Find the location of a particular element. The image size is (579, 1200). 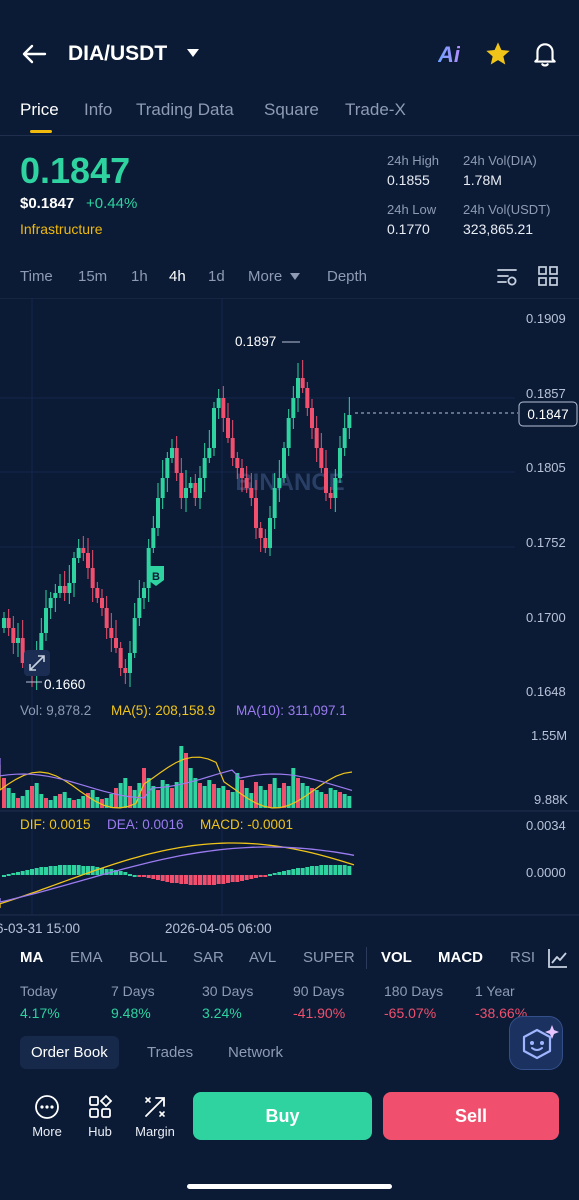

indicator-super: SUPER is located at coordinates (329, 957).